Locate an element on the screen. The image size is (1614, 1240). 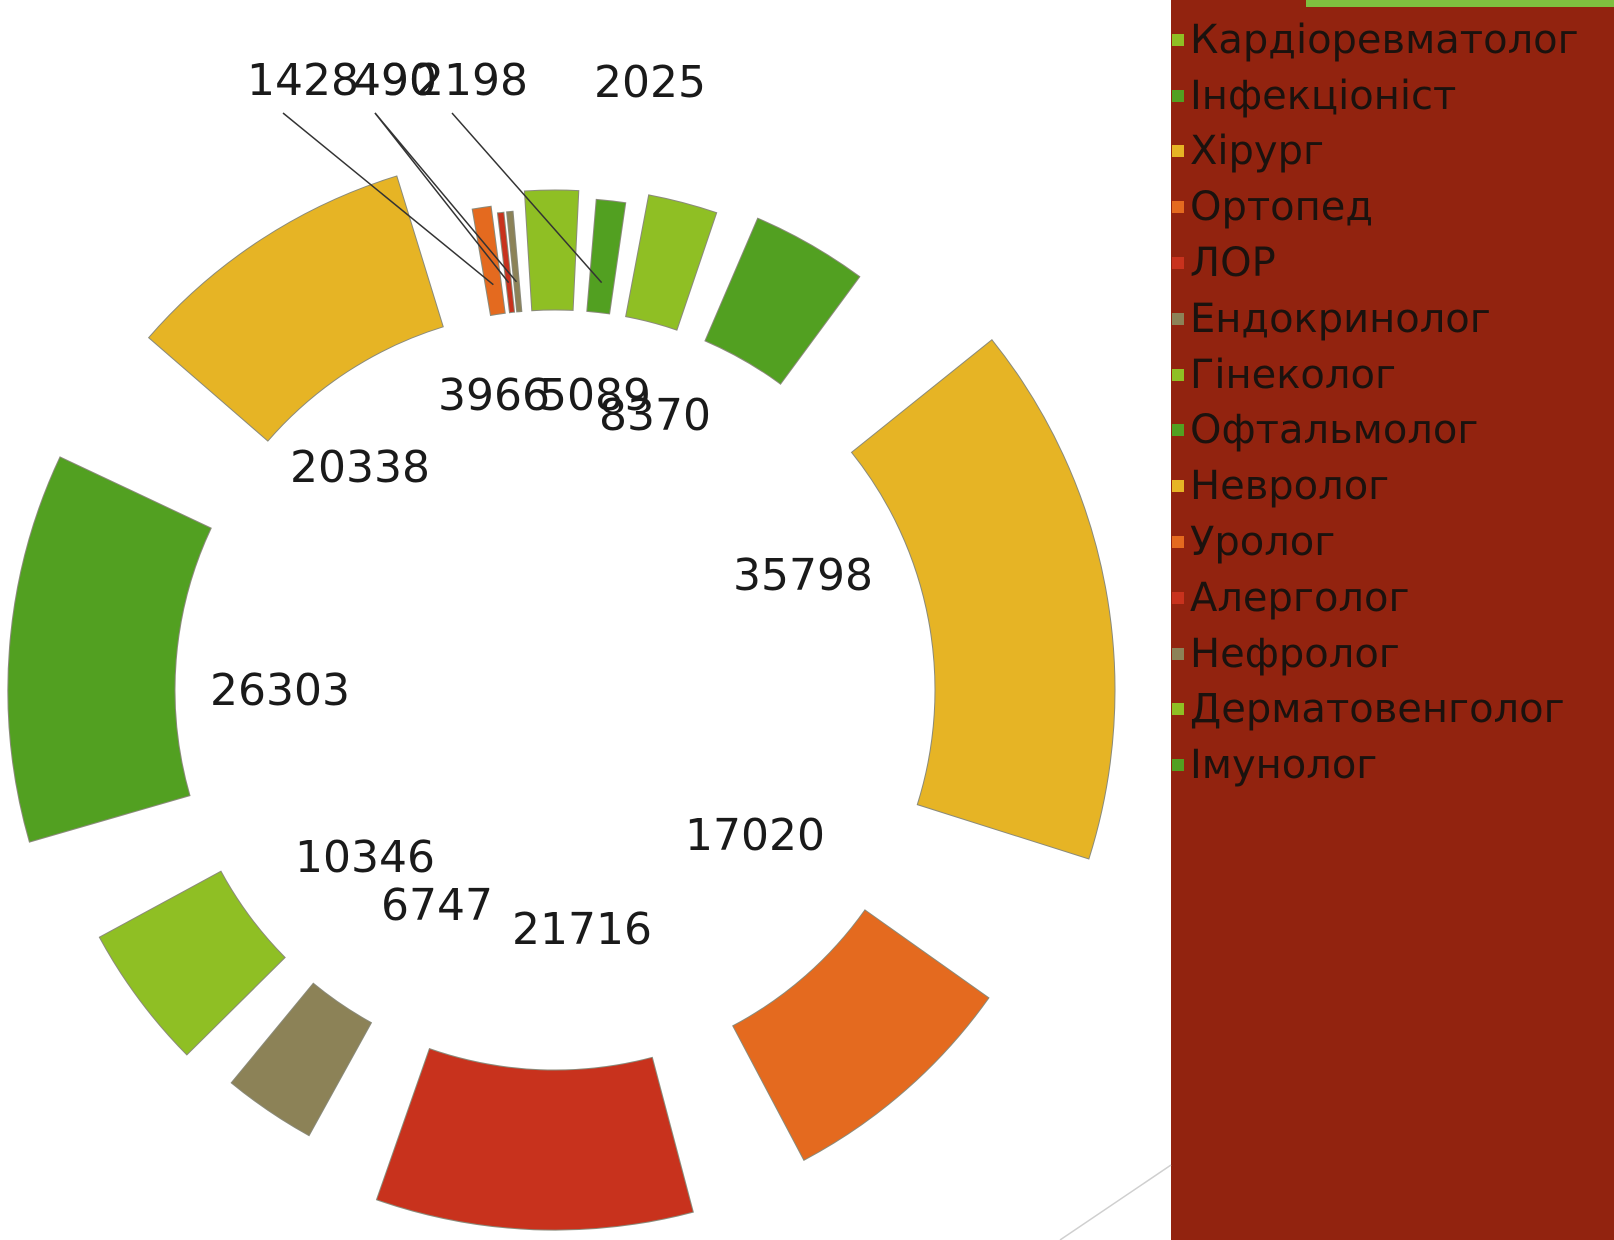
legend-item: Гінеколог is located at coordinates (1375, 375).